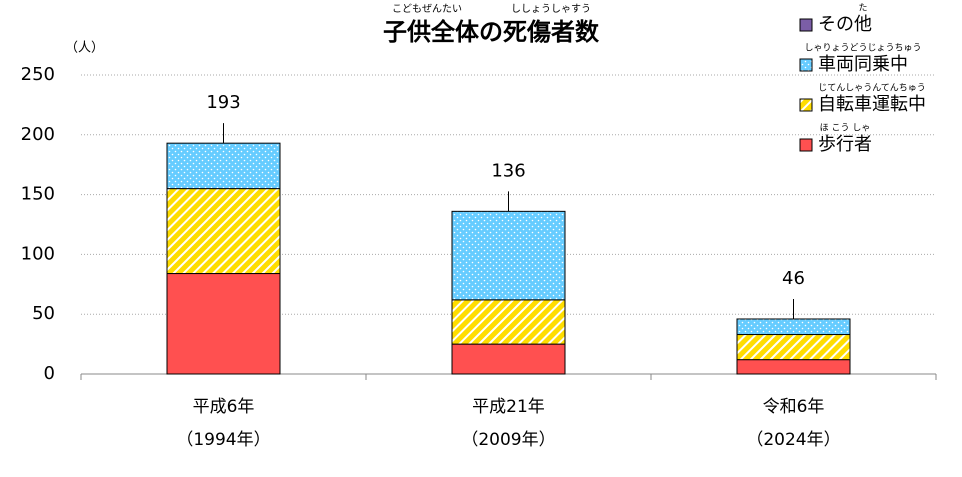 This screenshot has height=477, width=962. Describe the element at coordinates (551, 9) in the screenshot. I see `title-furigana: ししょうしゃすう` at that location.